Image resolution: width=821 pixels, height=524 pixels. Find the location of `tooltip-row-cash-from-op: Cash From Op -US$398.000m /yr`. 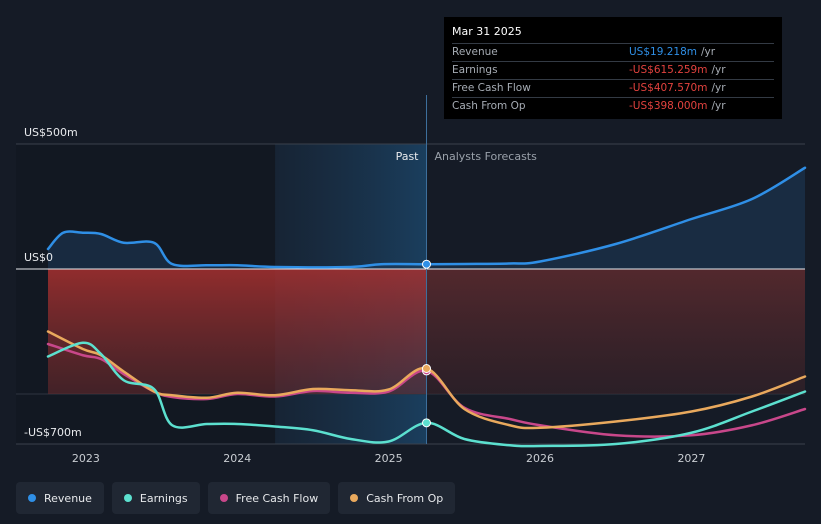

tooltip-row-cash-from-op: Cash From Op -US$398.000m /yr is located at coordinates (613, 106).